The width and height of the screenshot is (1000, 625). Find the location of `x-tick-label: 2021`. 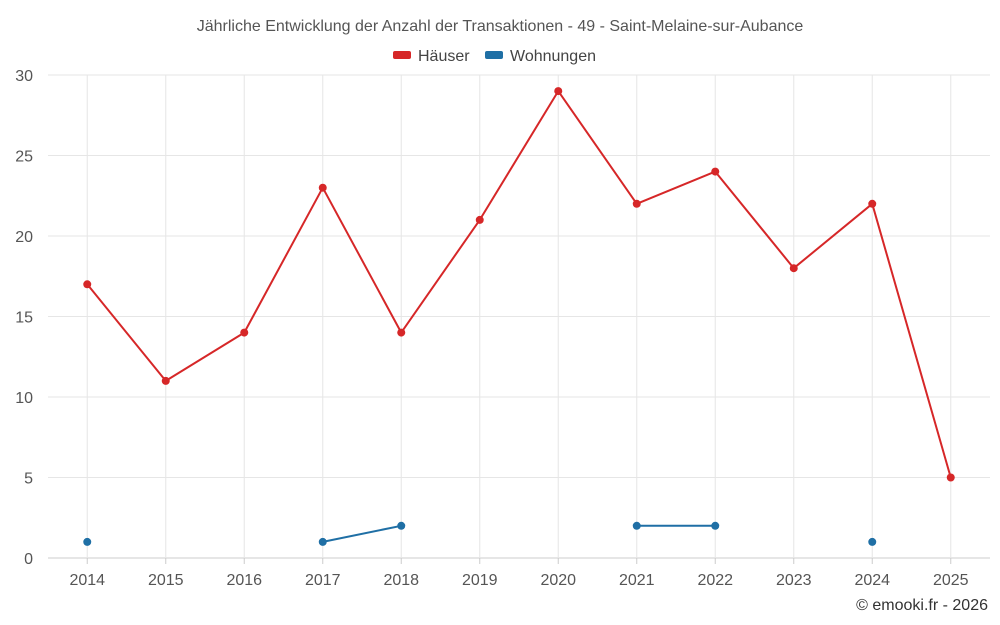

x-tick-label: 2021 is located at coordinates (637, 580).